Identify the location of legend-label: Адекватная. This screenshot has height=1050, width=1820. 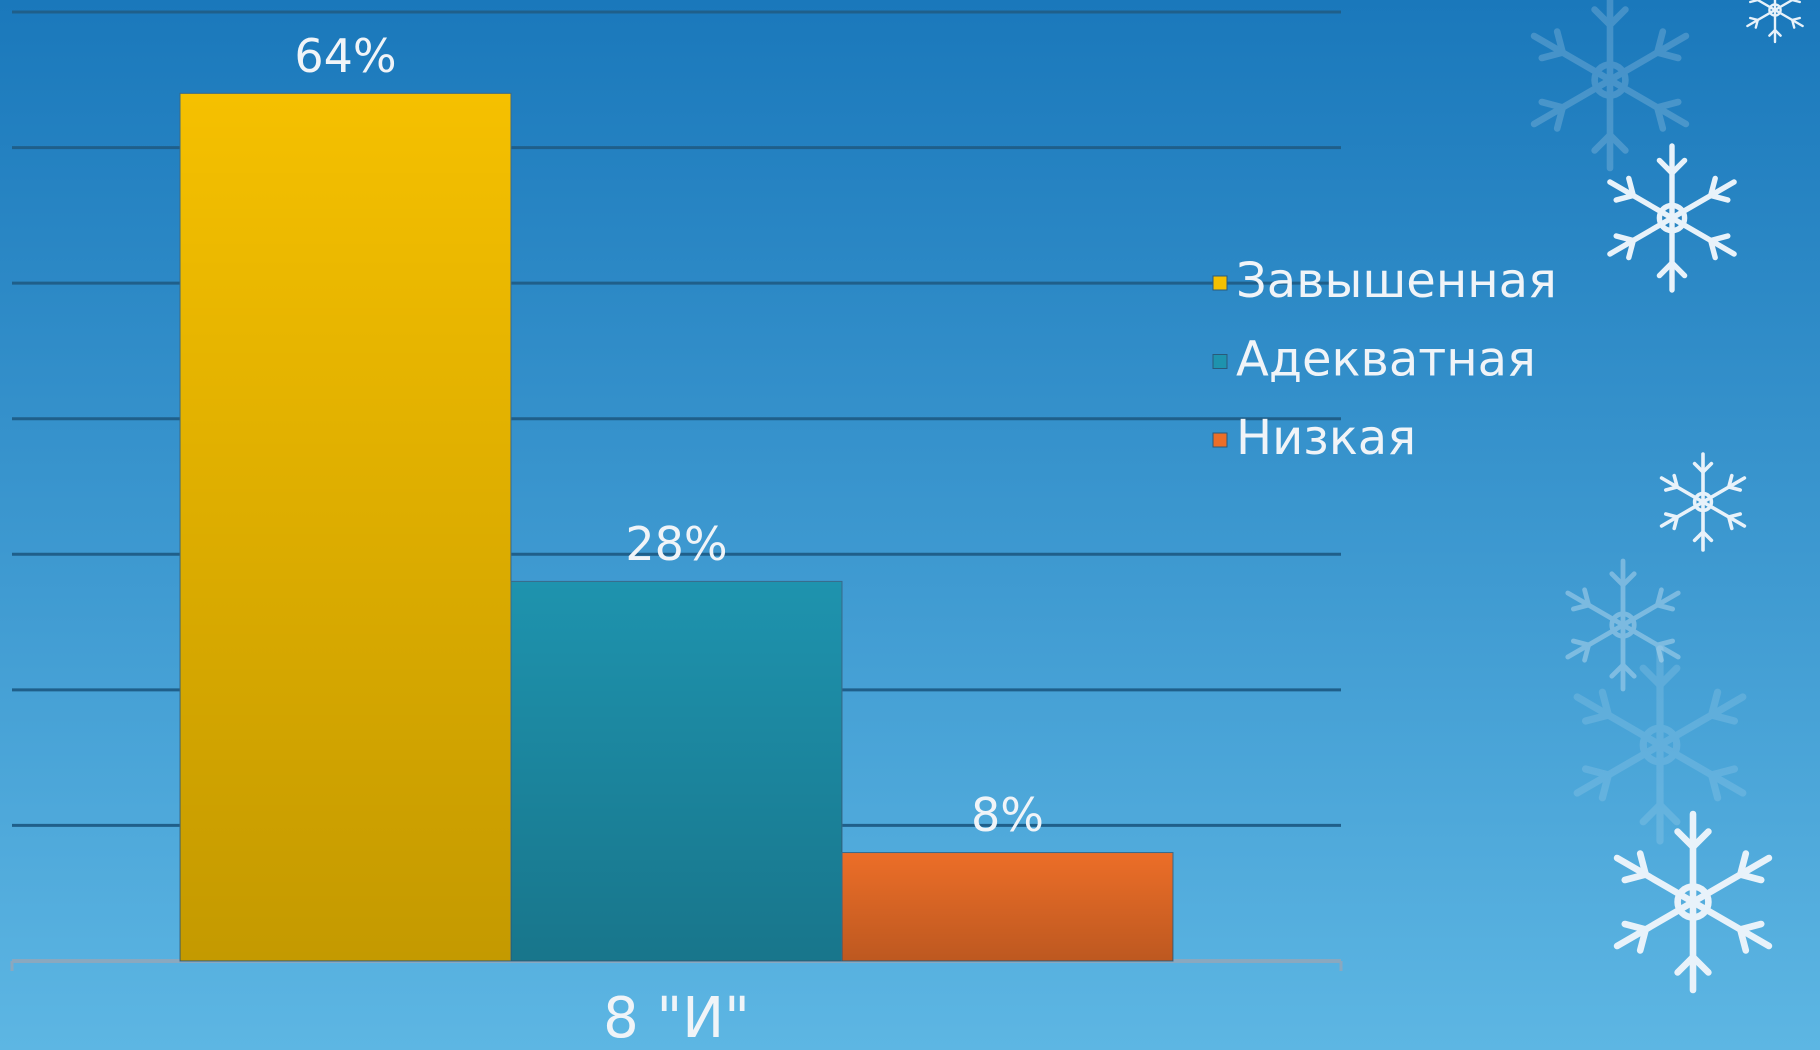
(1386, 360).